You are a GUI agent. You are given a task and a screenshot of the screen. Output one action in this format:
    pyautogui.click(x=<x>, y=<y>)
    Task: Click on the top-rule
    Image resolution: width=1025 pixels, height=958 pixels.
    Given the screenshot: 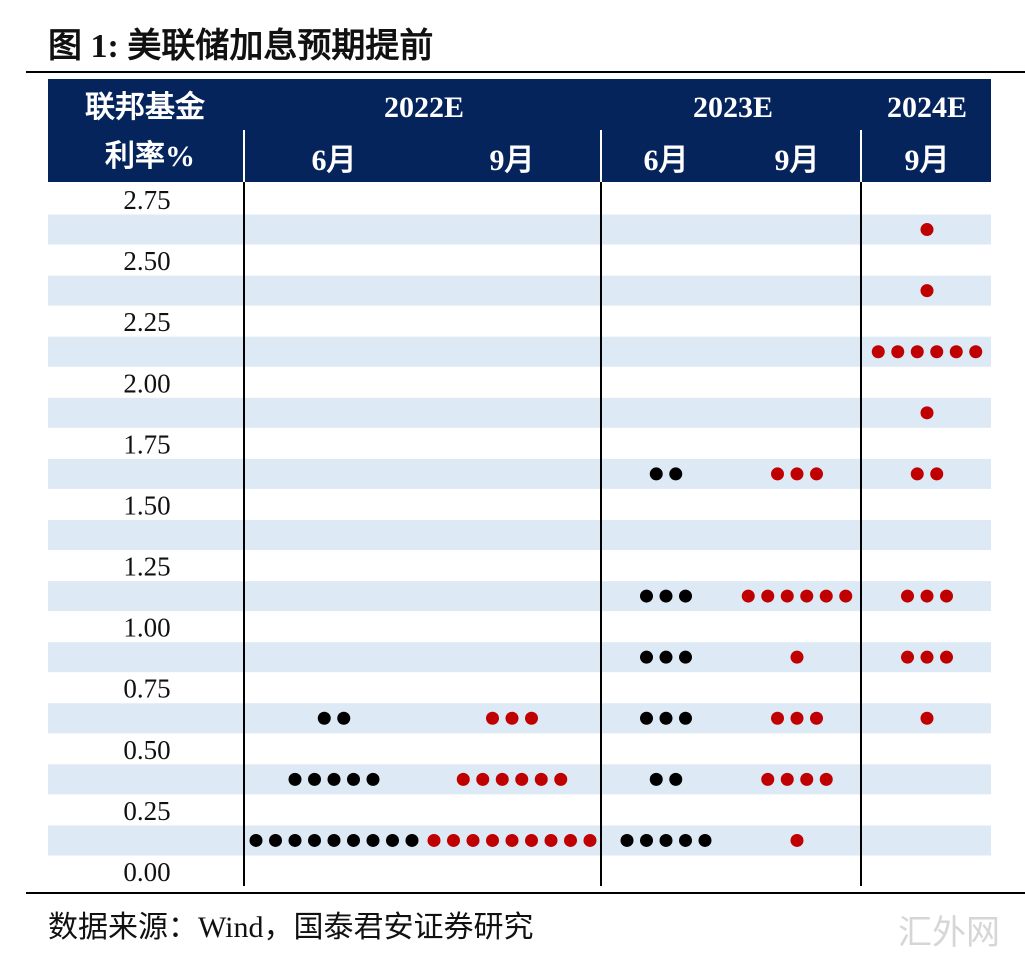 What is the action you would take?
    pyautogui.click(x=525, y=72)
    